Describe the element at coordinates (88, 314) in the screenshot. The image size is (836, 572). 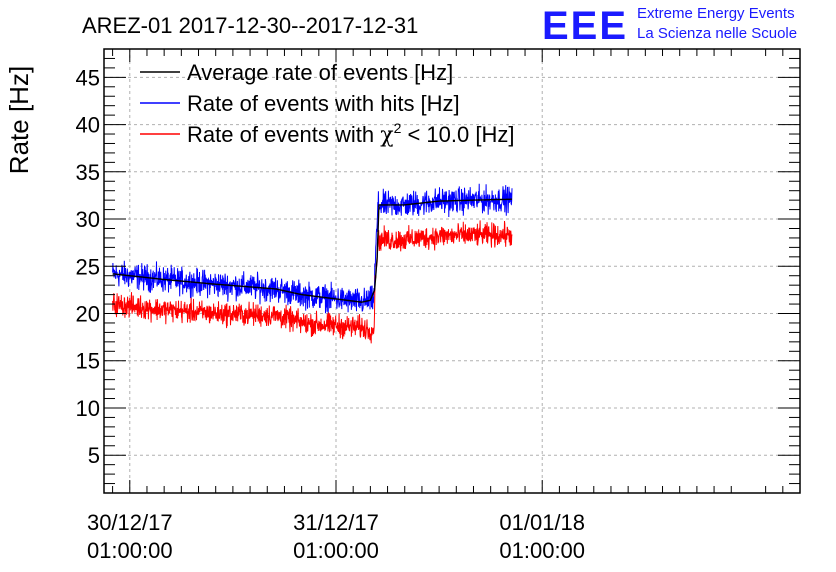
I see `y-tick-label: 20` at that location.